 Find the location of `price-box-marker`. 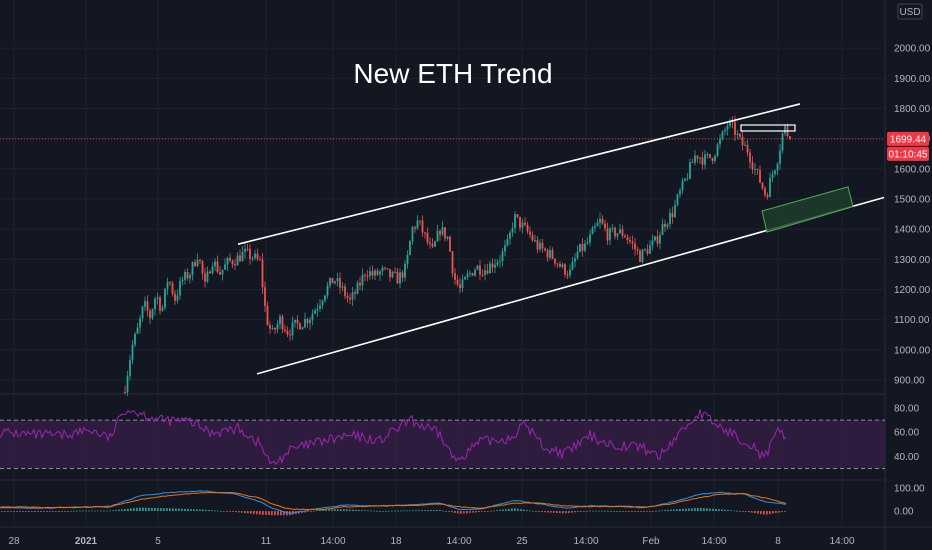

price-box-marker is located at coordinates (768, 128).